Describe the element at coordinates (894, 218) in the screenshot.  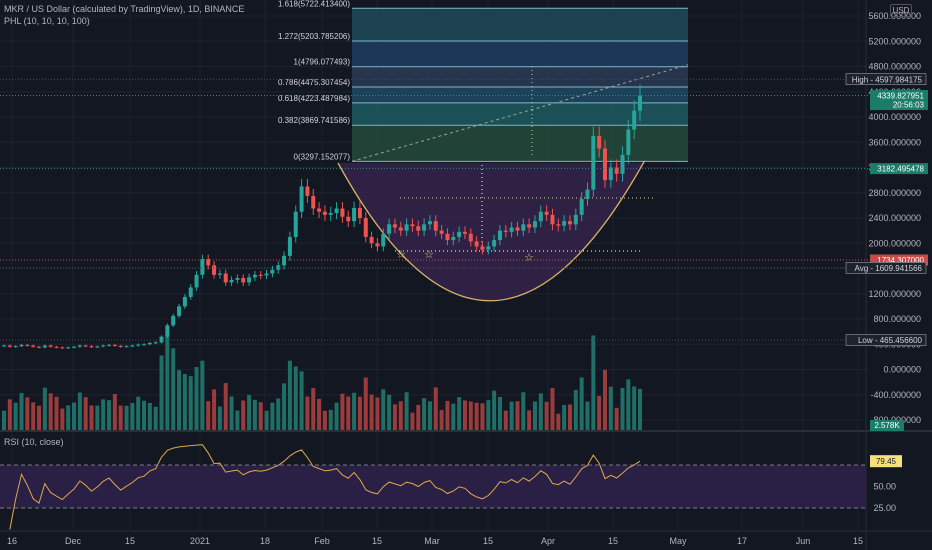
I see `price-tick-label: 2400.000000` at that location.